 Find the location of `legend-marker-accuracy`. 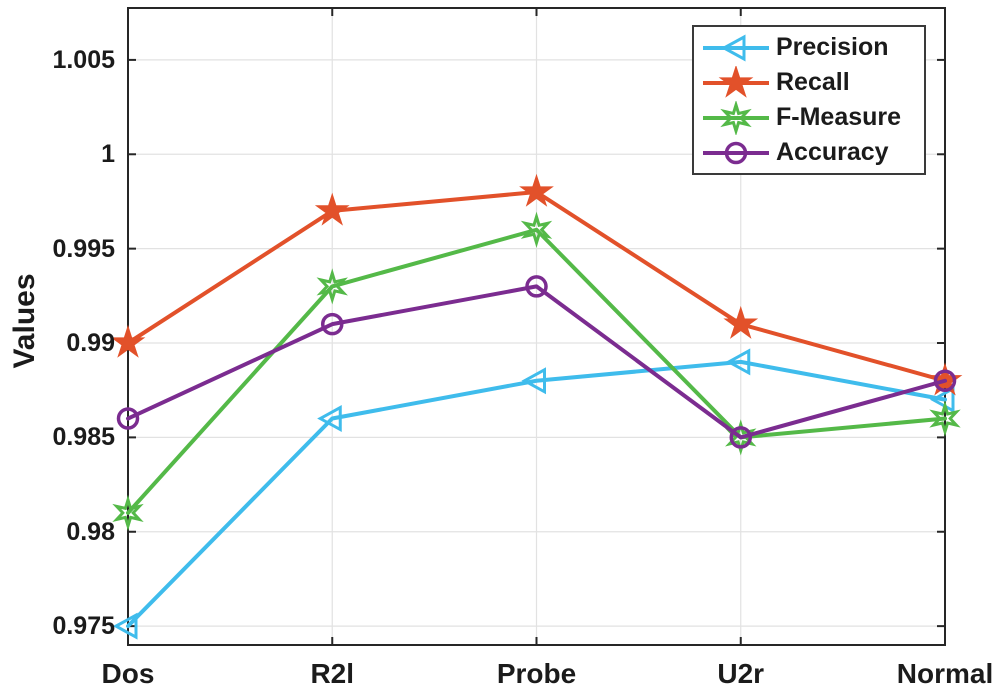

legend-marker-accuracy is located at coordinates (736, 152).